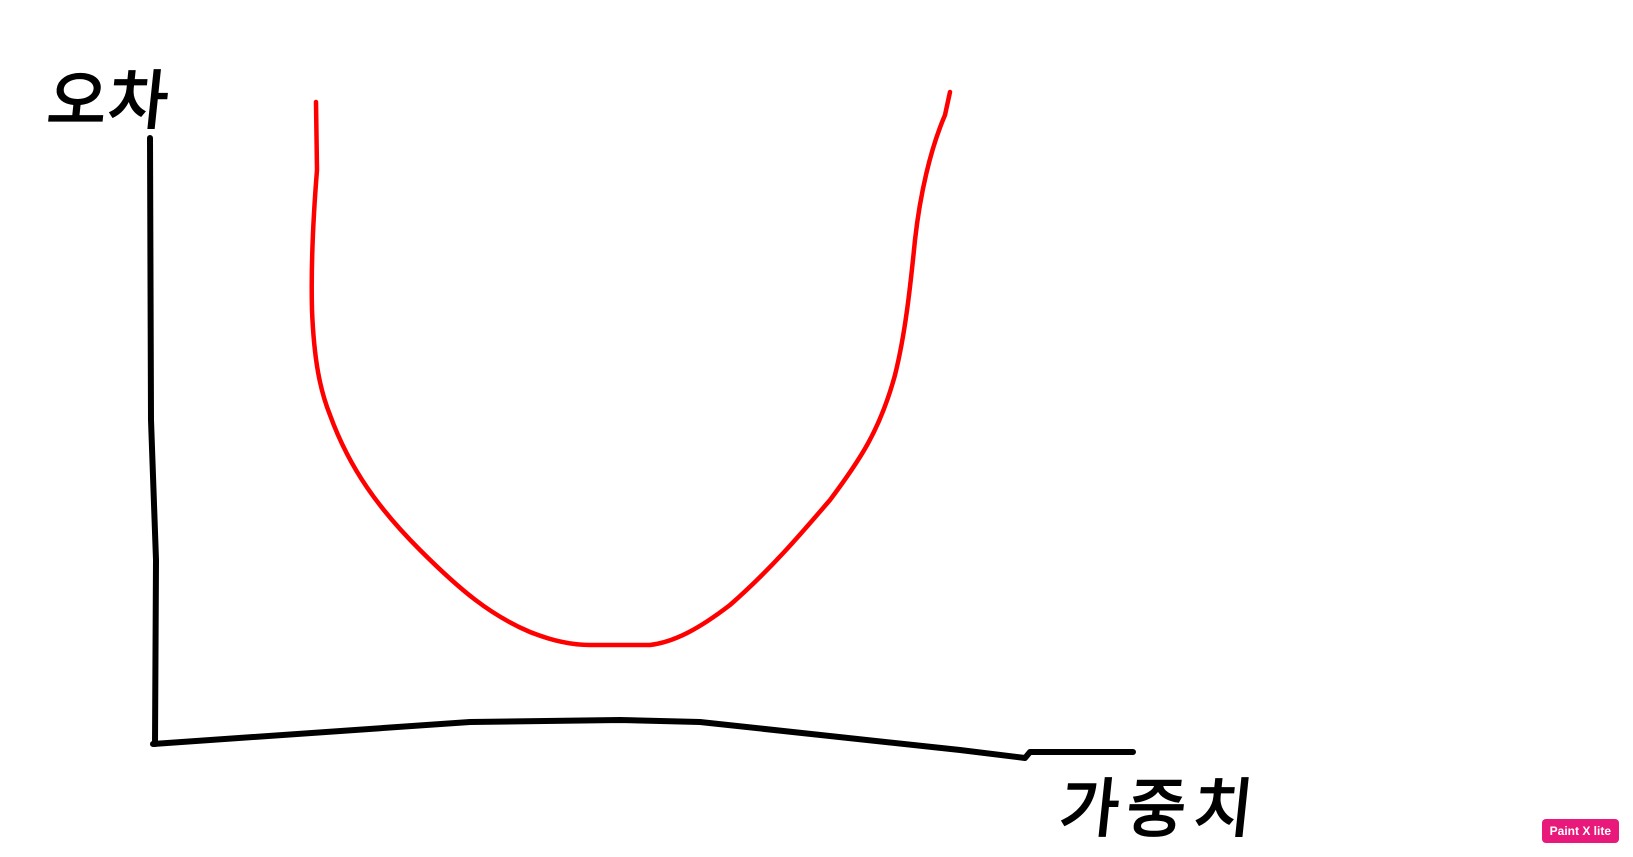  I want to click on x-axis, so click(643, 739).